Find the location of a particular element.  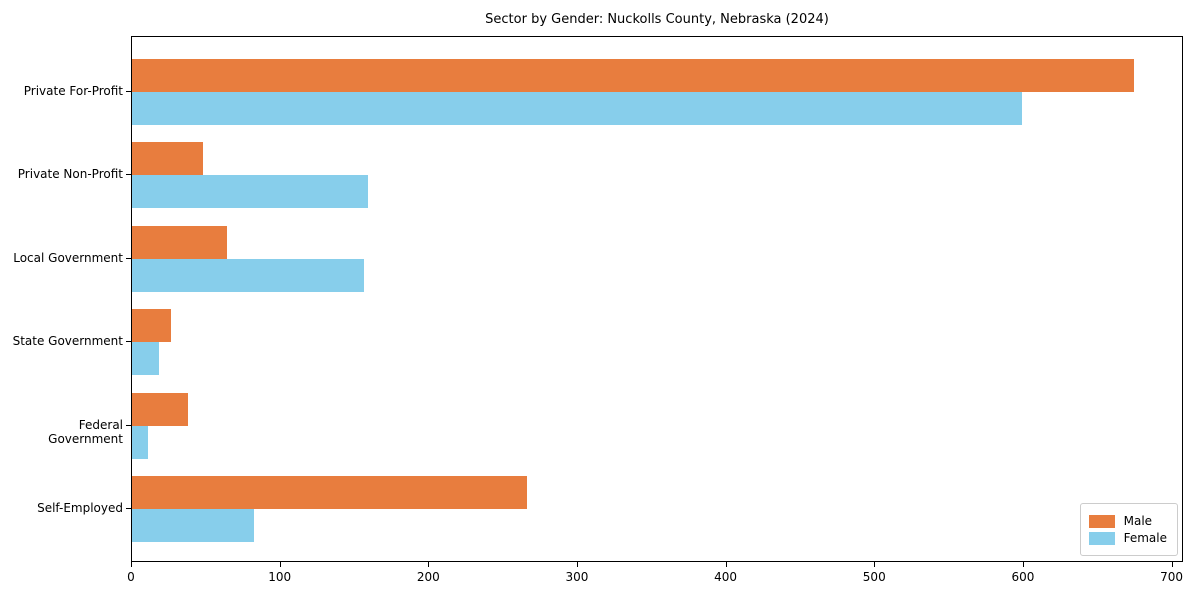

bar-male-self-employed is located at coordinates (330, 492).